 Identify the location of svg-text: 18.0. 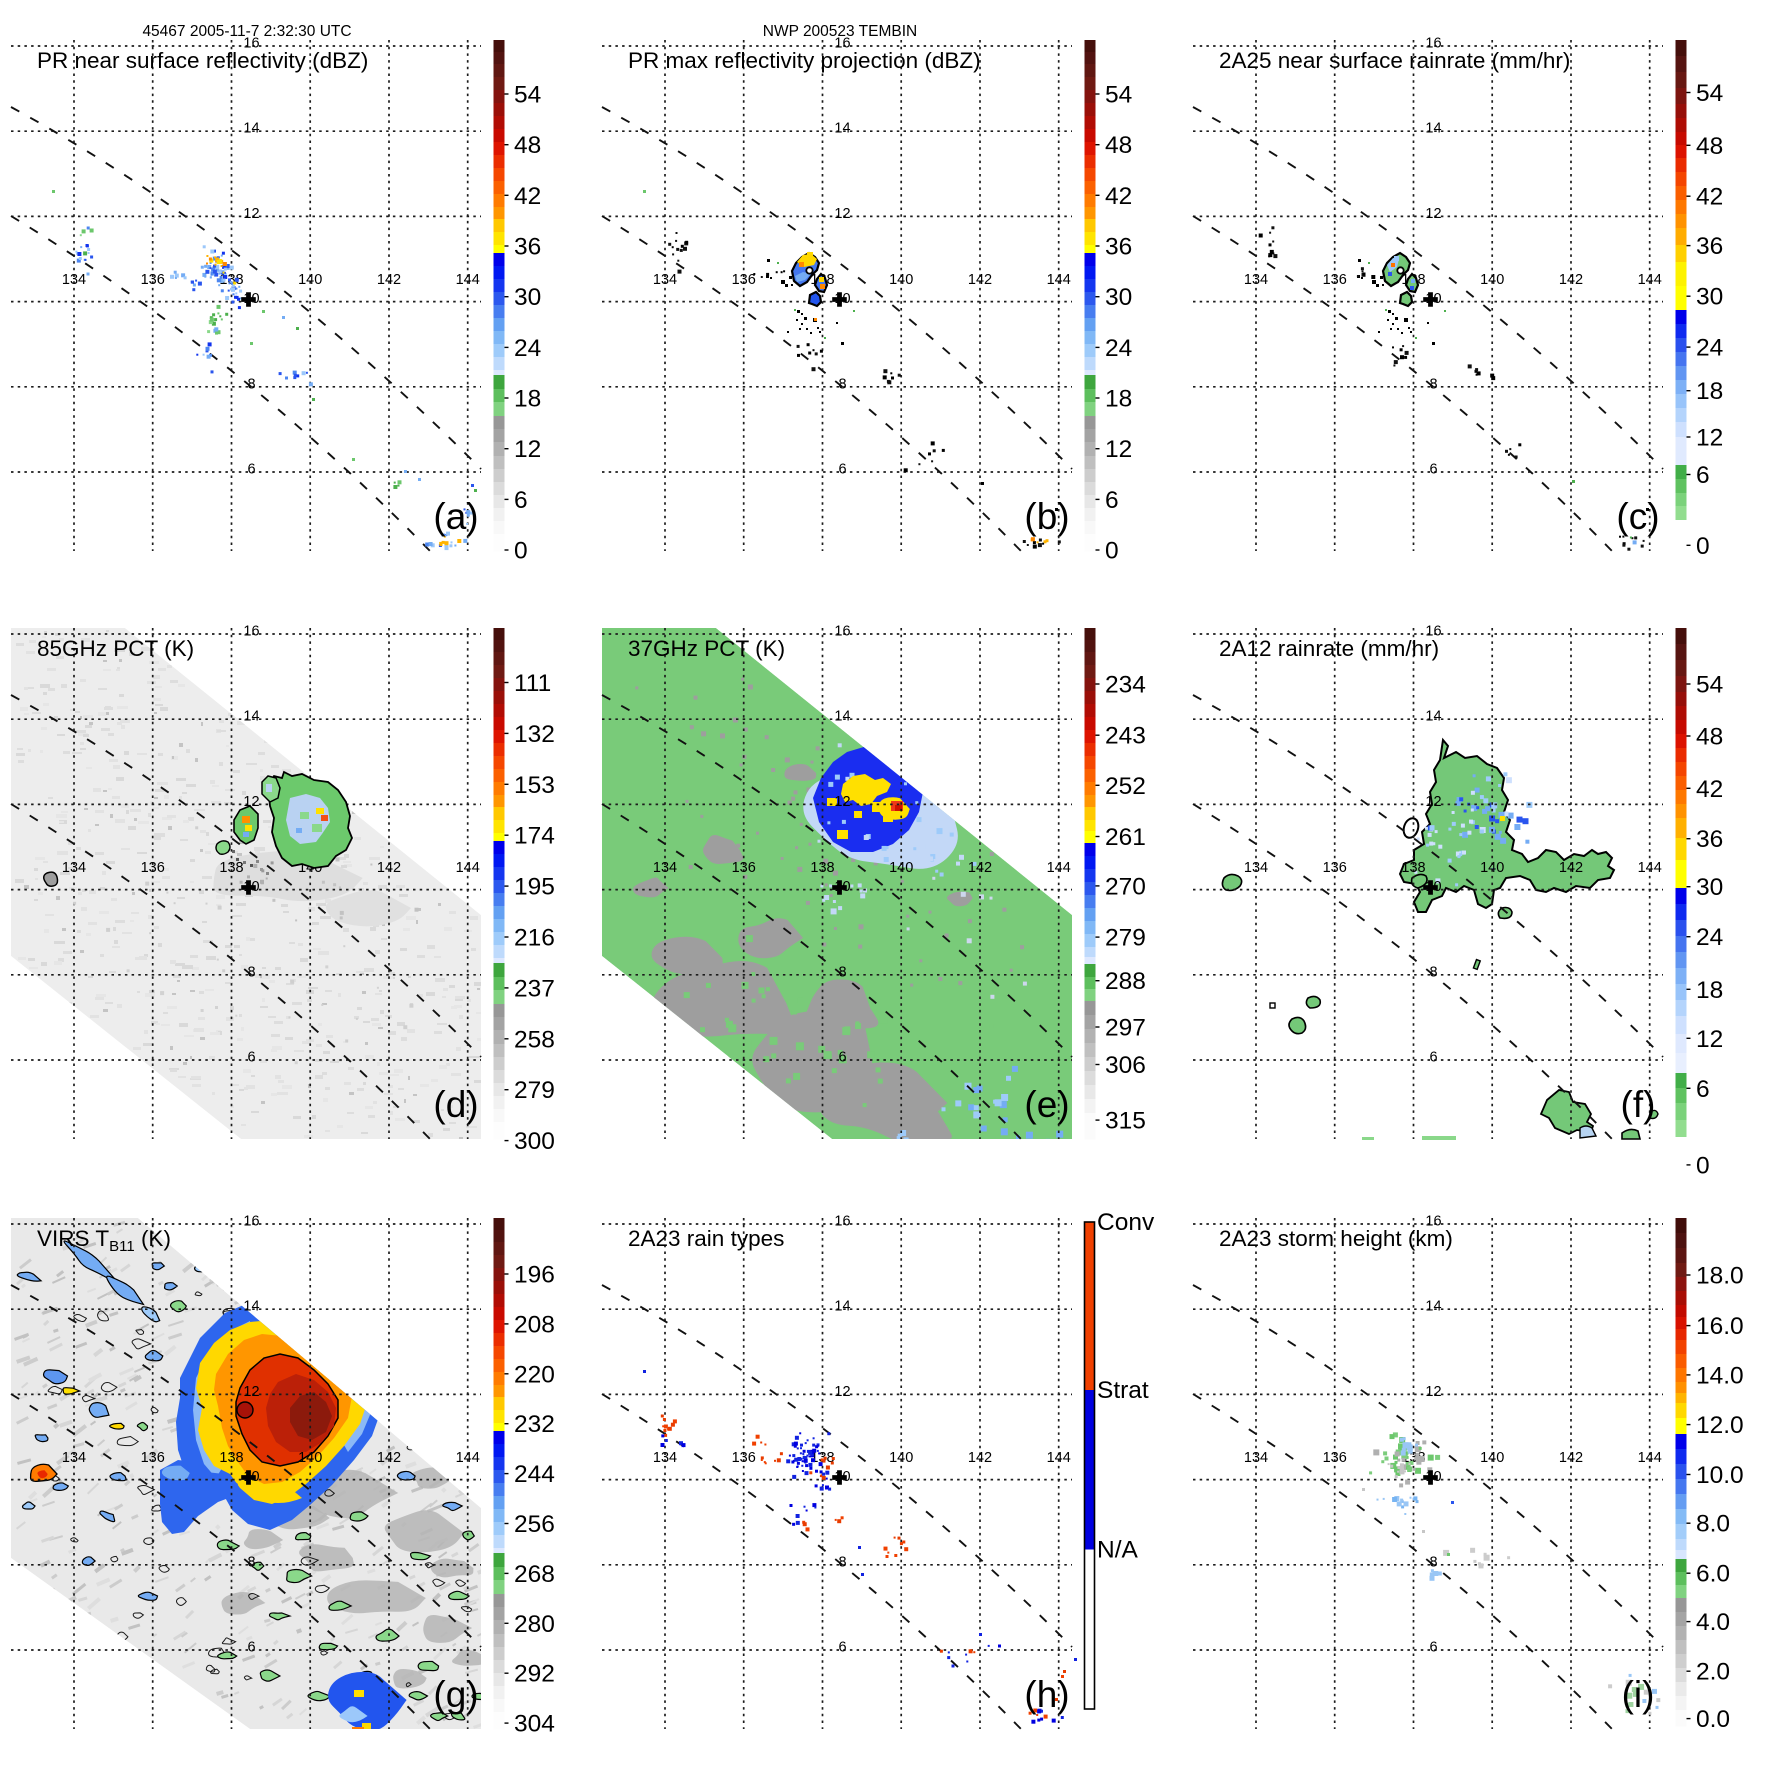
(1720, 1276).